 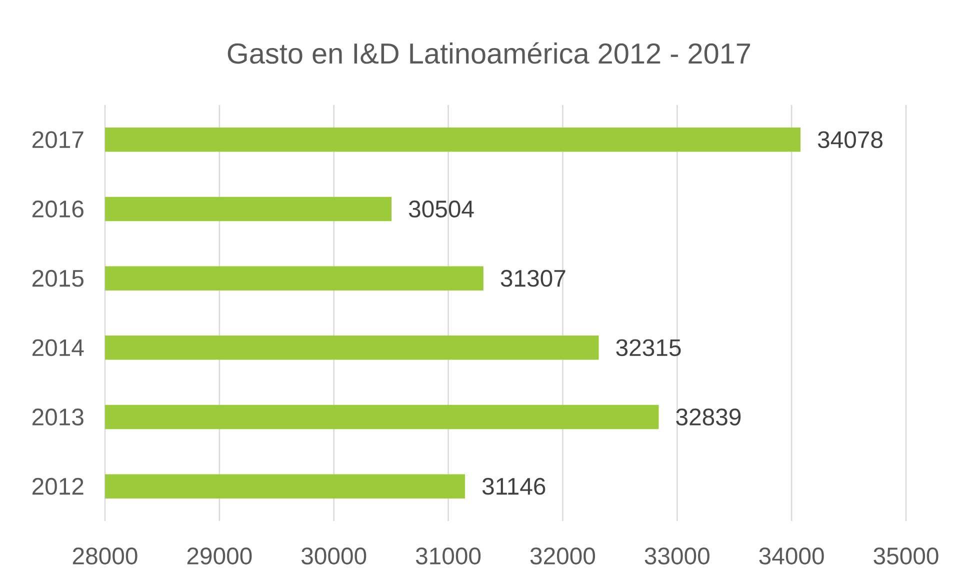 I want to click on data-label: 31146, so click(x=514, y=486).